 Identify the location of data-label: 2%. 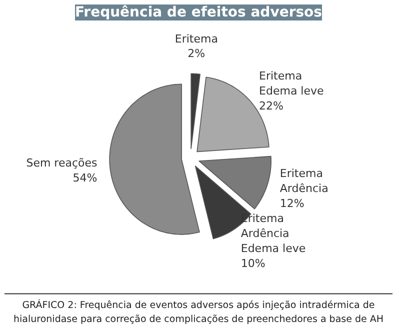
(197, 53).